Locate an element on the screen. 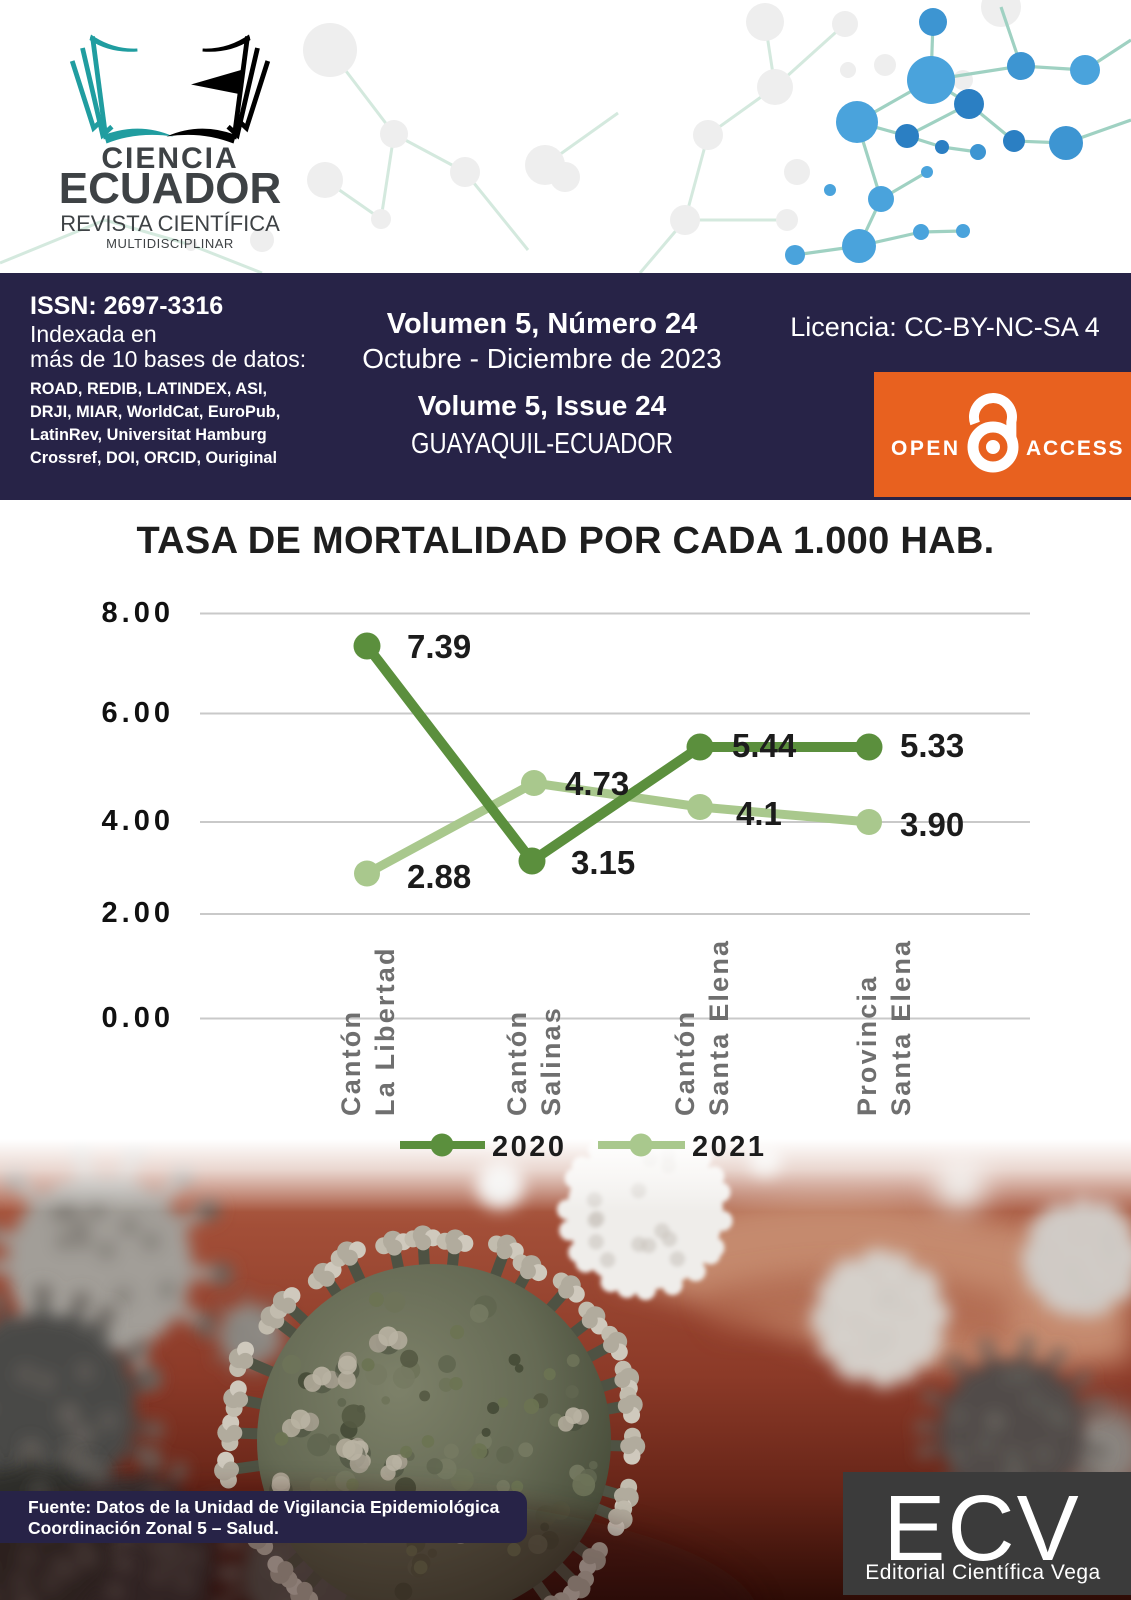  svg-text: OPEN is located at coordinates (926, 448).